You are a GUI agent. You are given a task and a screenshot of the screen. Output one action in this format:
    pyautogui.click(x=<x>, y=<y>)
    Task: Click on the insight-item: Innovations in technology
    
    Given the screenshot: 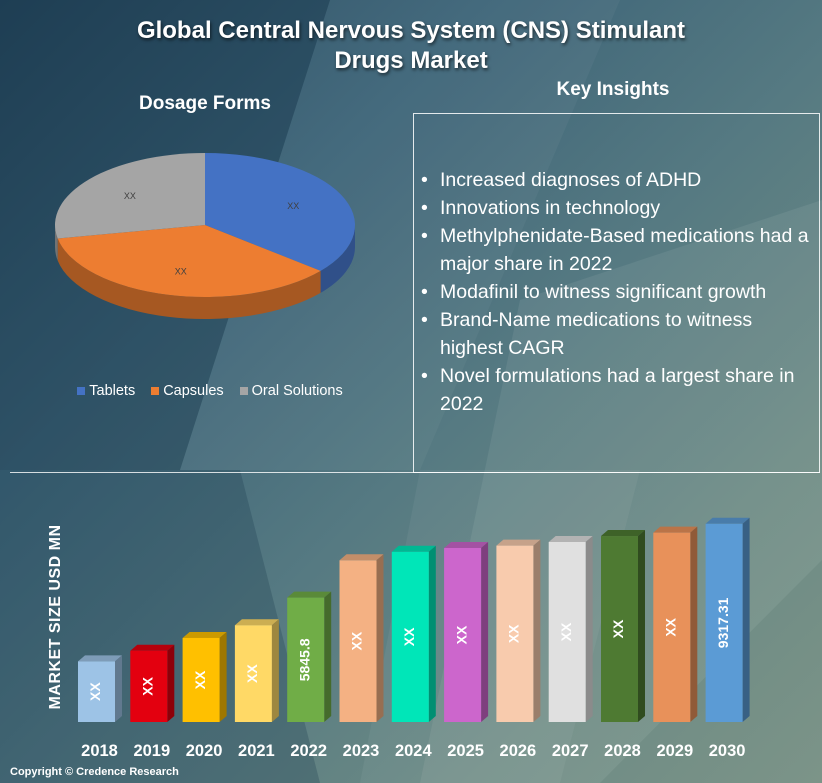 What is the action you would take?
    pyautogui.click(x=617, y=208)
    